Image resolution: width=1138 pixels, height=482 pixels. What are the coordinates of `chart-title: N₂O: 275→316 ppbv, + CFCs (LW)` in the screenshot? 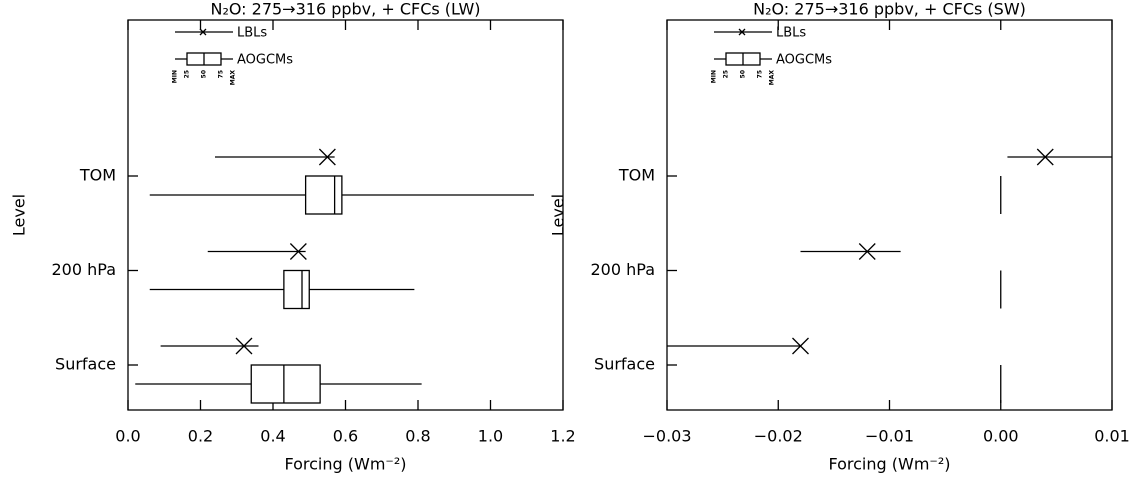 It's located at (345, 9).